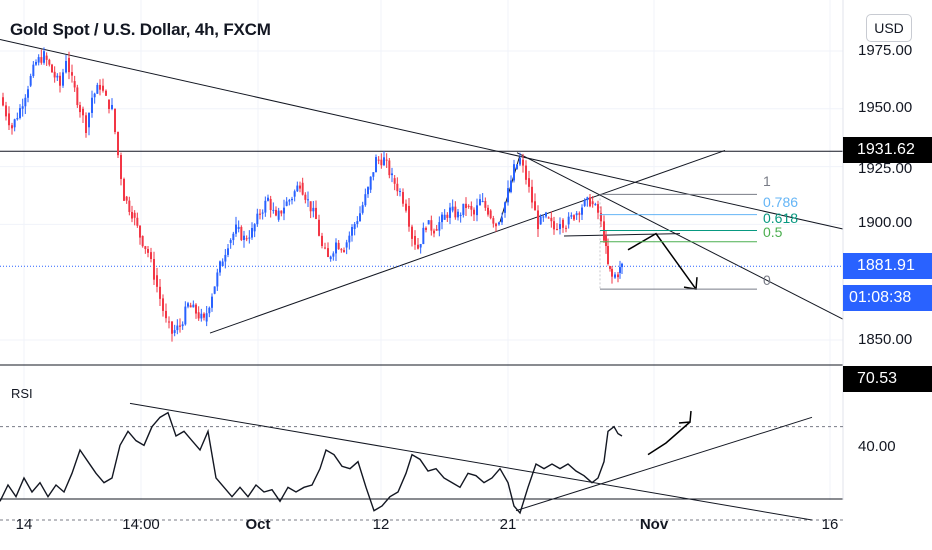 This screenshot has width=932, height=550. What do you see at coordinates (773, 232) in the screenshot?
I see `fib-level-05: 0.5` at bounding box center [773, 232].